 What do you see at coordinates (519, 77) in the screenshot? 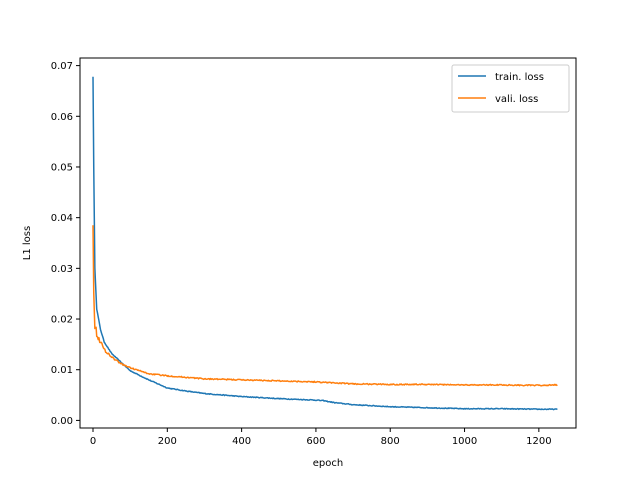
I see `legend-label-train-loss: train. loss` at bounding box center [519, 77].